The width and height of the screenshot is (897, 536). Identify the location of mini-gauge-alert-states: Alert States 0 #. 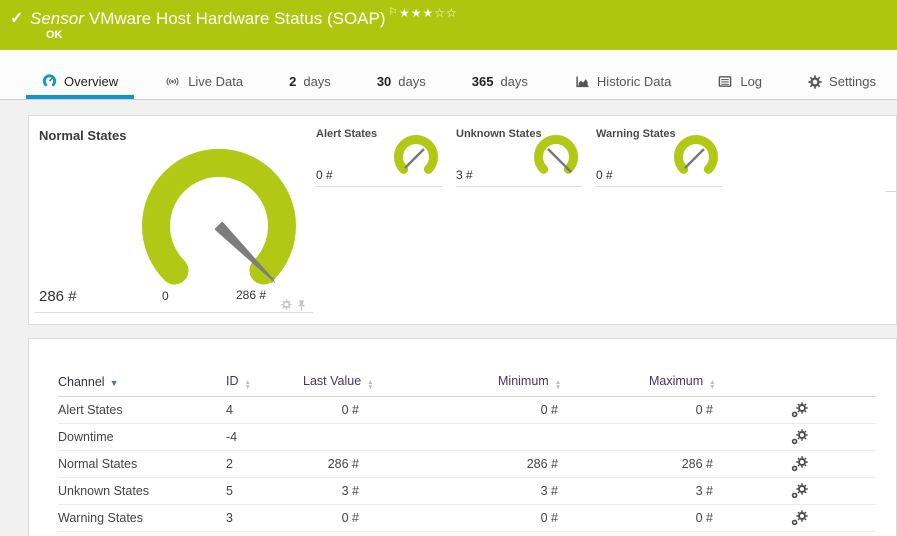
(379, 158).